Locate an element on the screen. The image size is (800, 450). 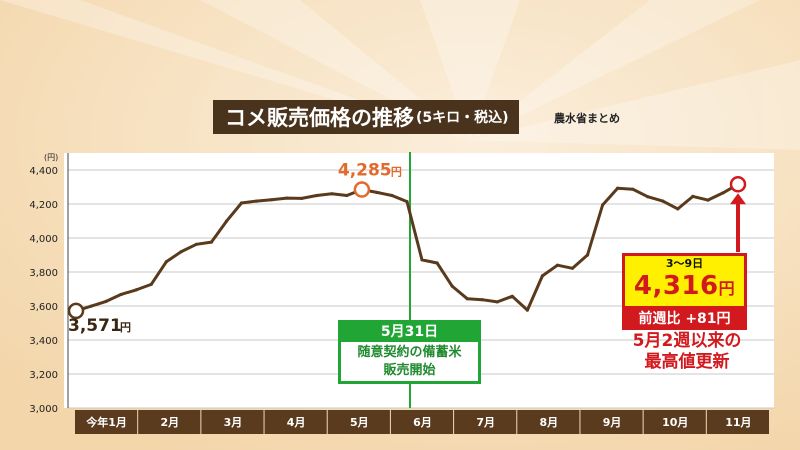
y-tick-label: 3,600 is located at coordinates (43, 307).